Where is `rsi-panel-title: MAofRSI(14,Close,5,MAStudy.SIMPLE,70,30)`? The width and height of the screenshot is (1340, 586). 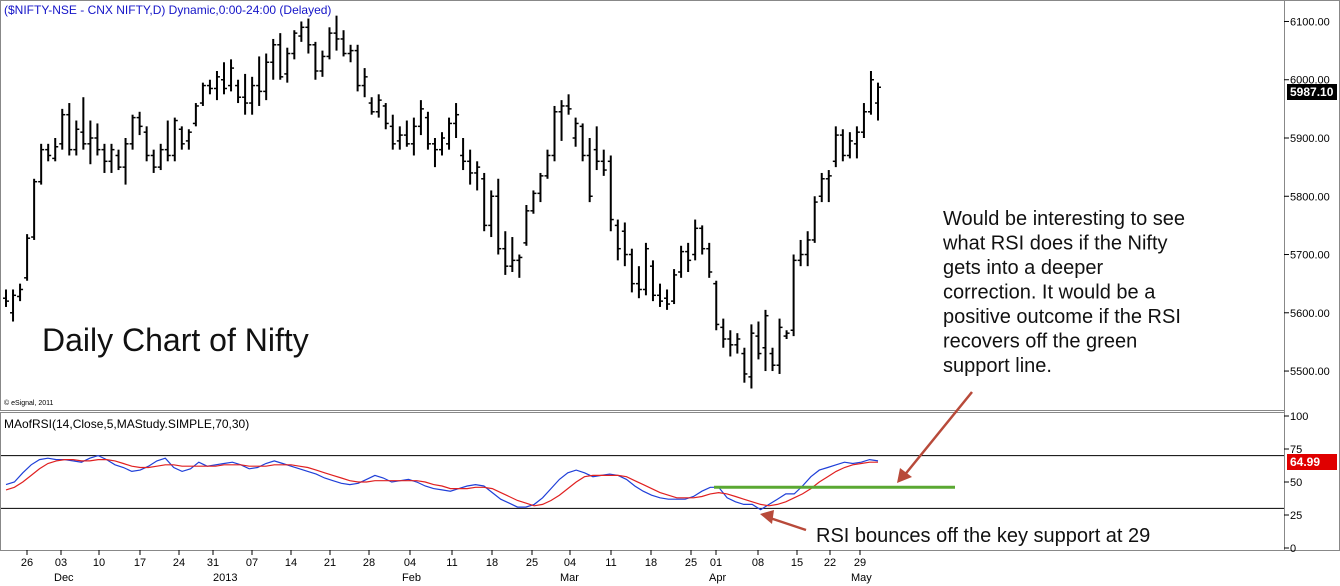 rsi-panel-title: MAofRSI(14,Close,5,MAStudy.SIMPLE,70,30) is located at coordinates (126, 424).